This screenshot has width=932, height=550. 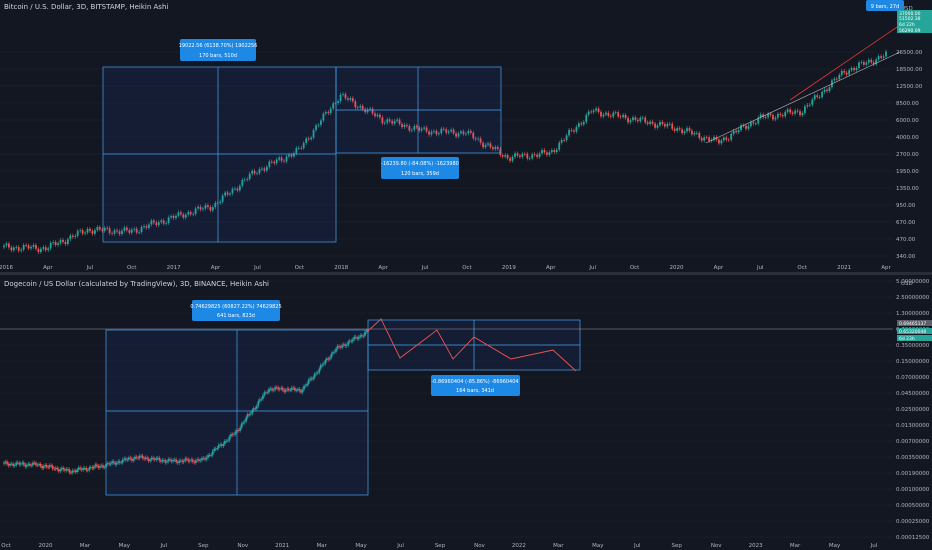 I want to click on price-axis, so click(x=912, y=136).